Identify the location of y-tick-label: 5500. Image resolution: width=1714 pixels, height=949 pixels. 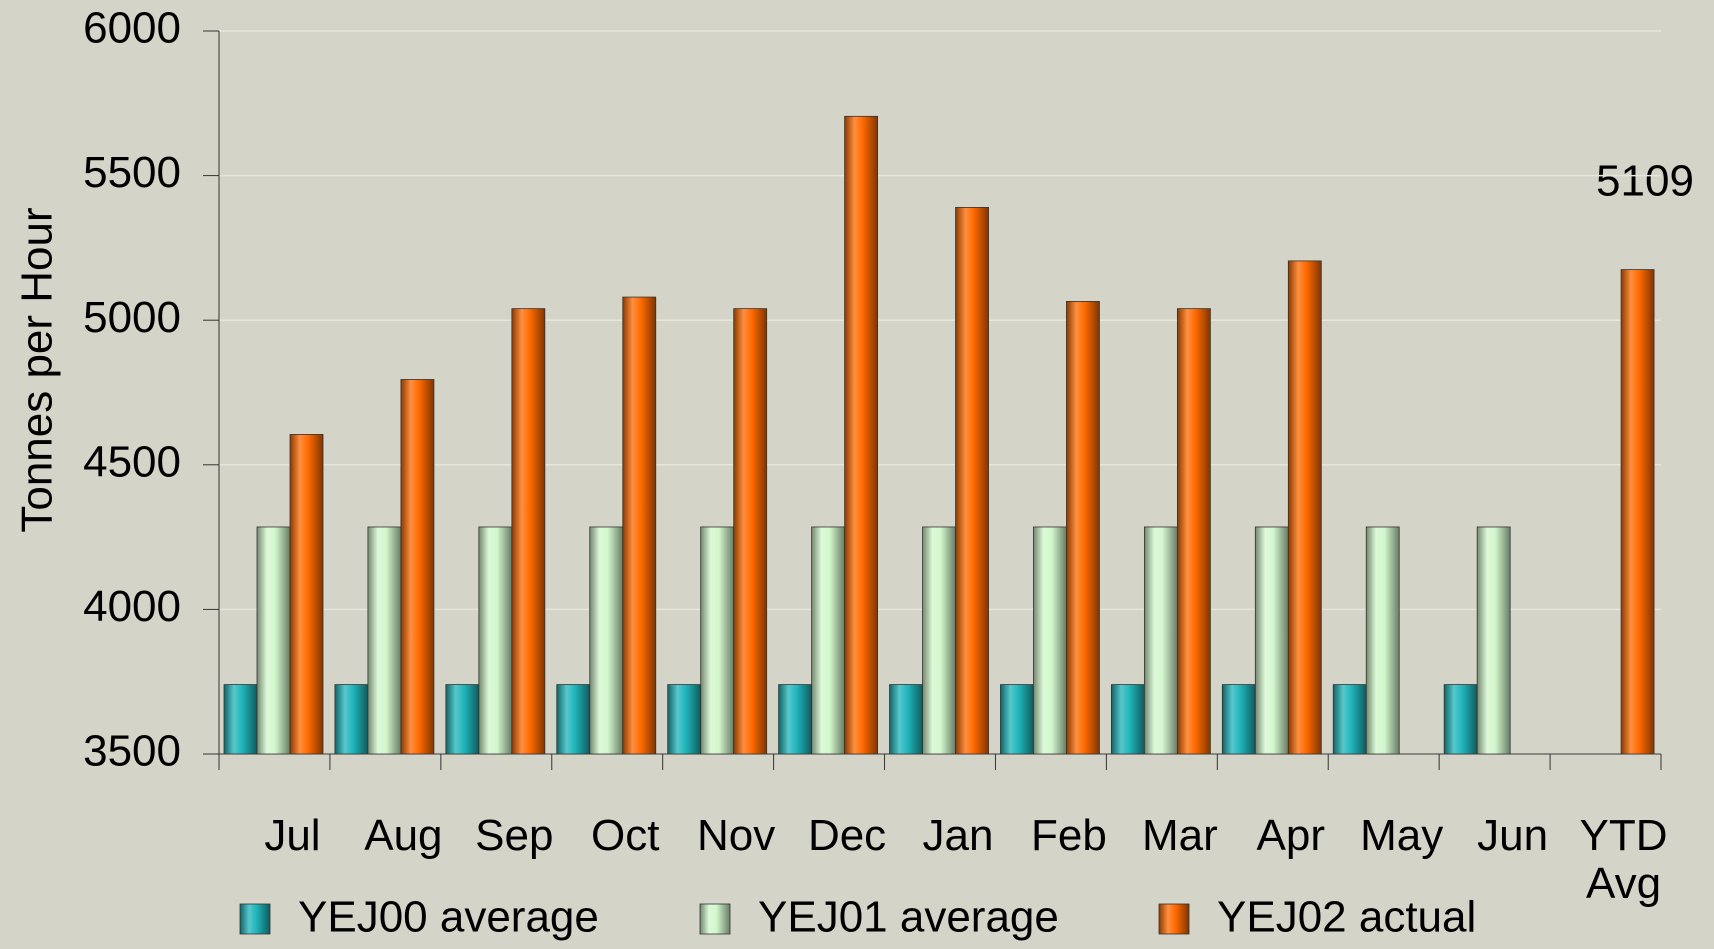
(132, 172).